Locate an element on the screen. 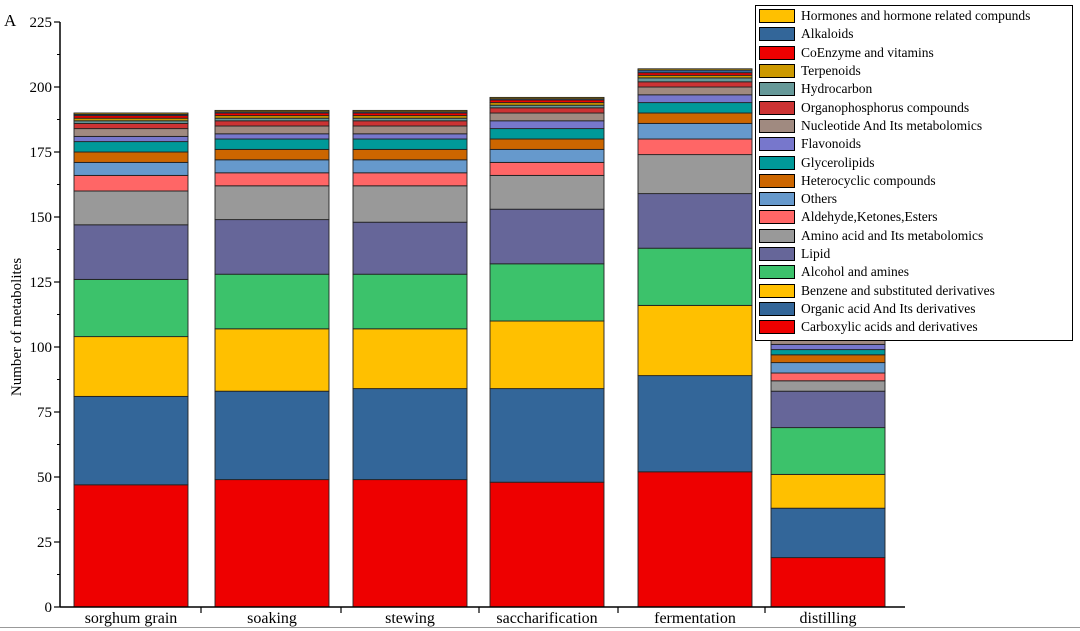 This screenshot has width=1080, height=631. x-tick-label: fermentation is located at coordinates (695, 618).